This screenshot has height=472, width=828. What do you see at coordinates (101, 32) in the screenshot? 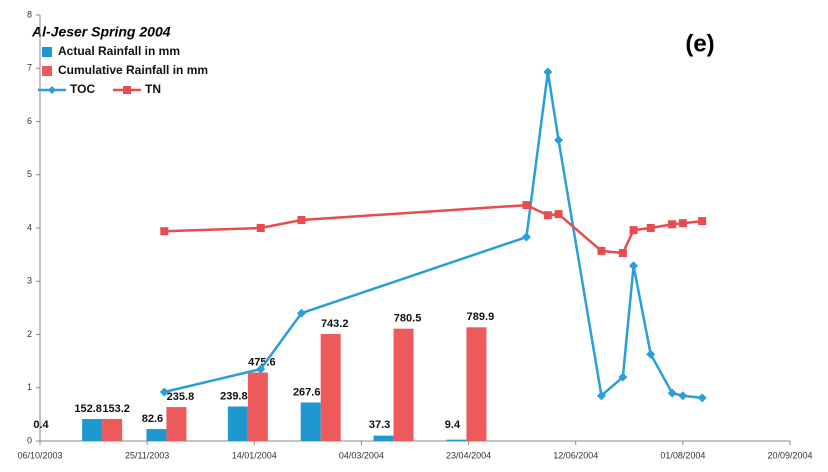
I see `chart-title: Al-Jeser Spring 2004` at bounding box center [101, 32].